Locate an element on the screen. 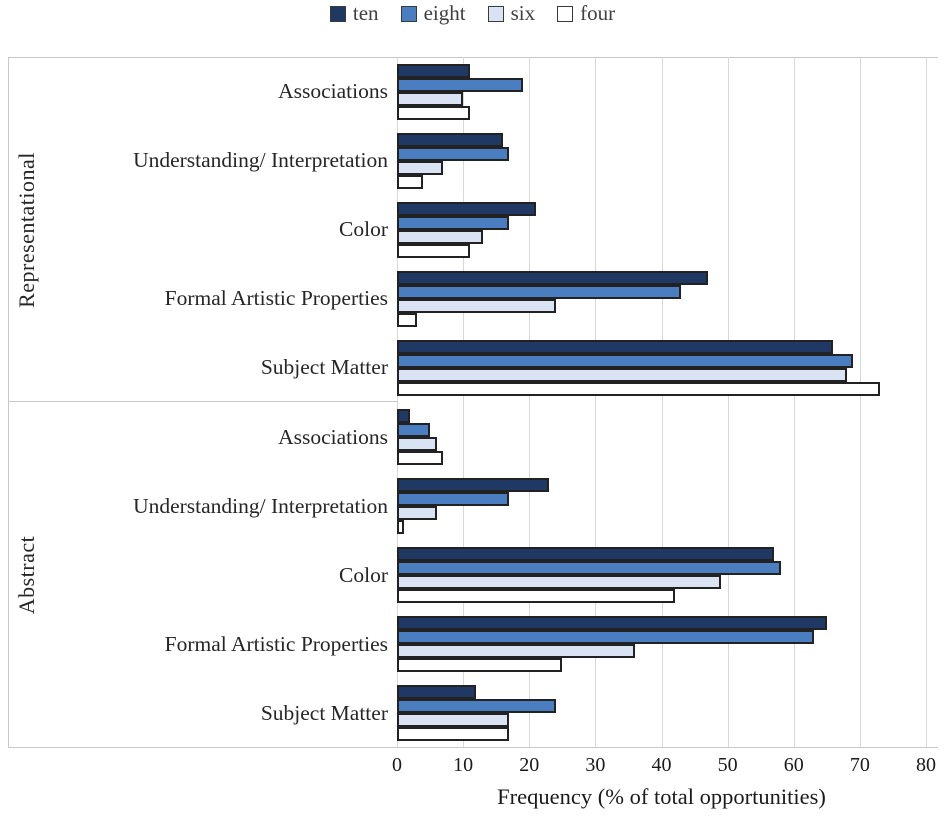 The width and height of the screenshot is (945, 834). x-axis-ticks: 0 10 20 30 40 50 60 70 80 is located at coordinates (664, 766).